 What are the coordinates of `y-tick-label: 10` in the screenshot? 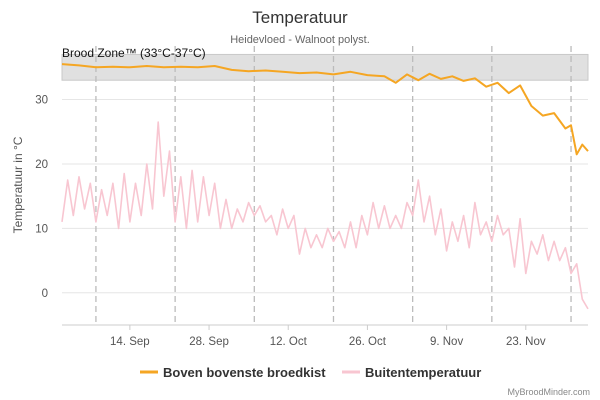 It's located at (41, 229).